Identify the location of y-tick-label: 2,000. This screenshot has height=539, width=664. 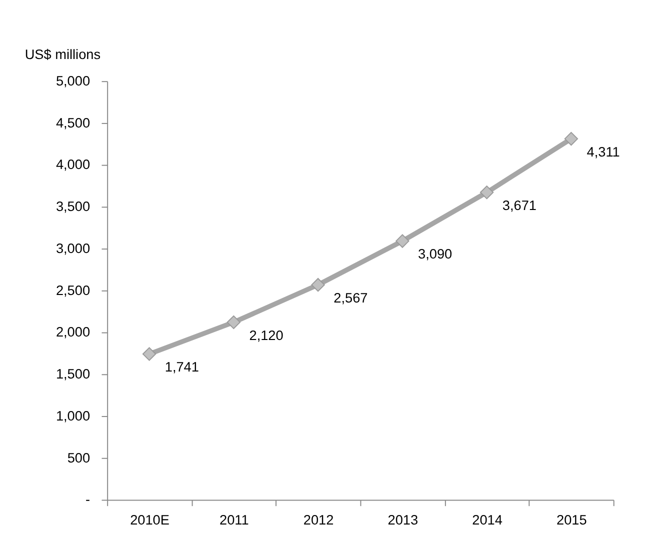
(73, 332).